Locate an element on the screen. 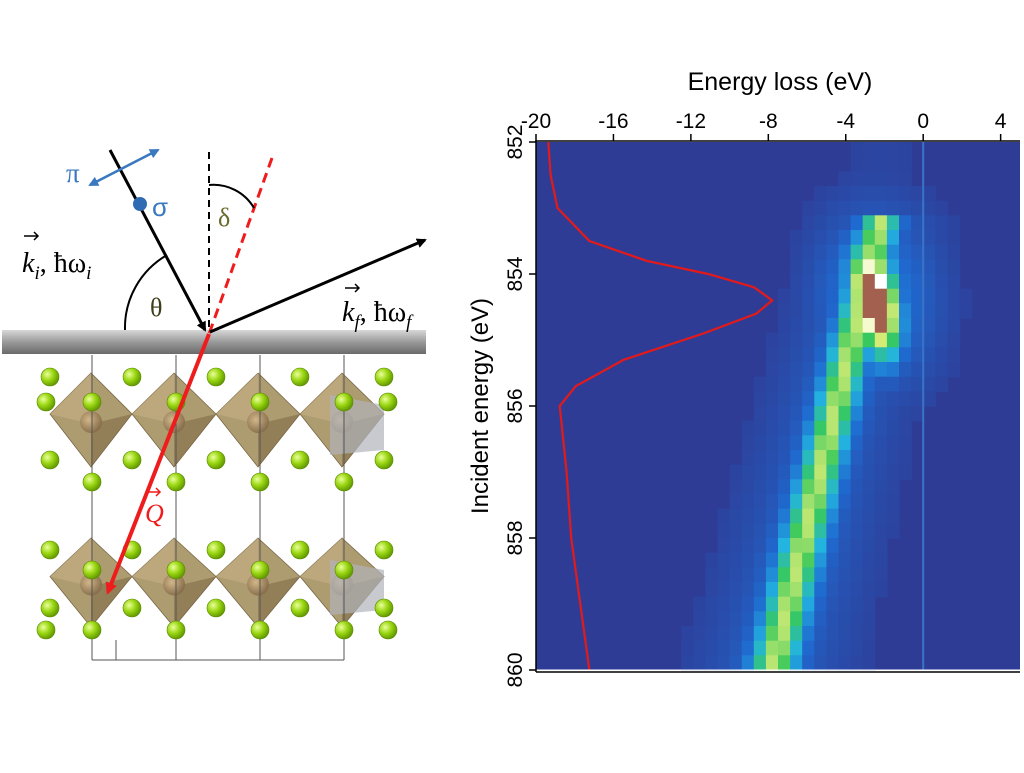 The image size is (1024, 773). y-tick-label: 852 is located at coordinates (515, 141).